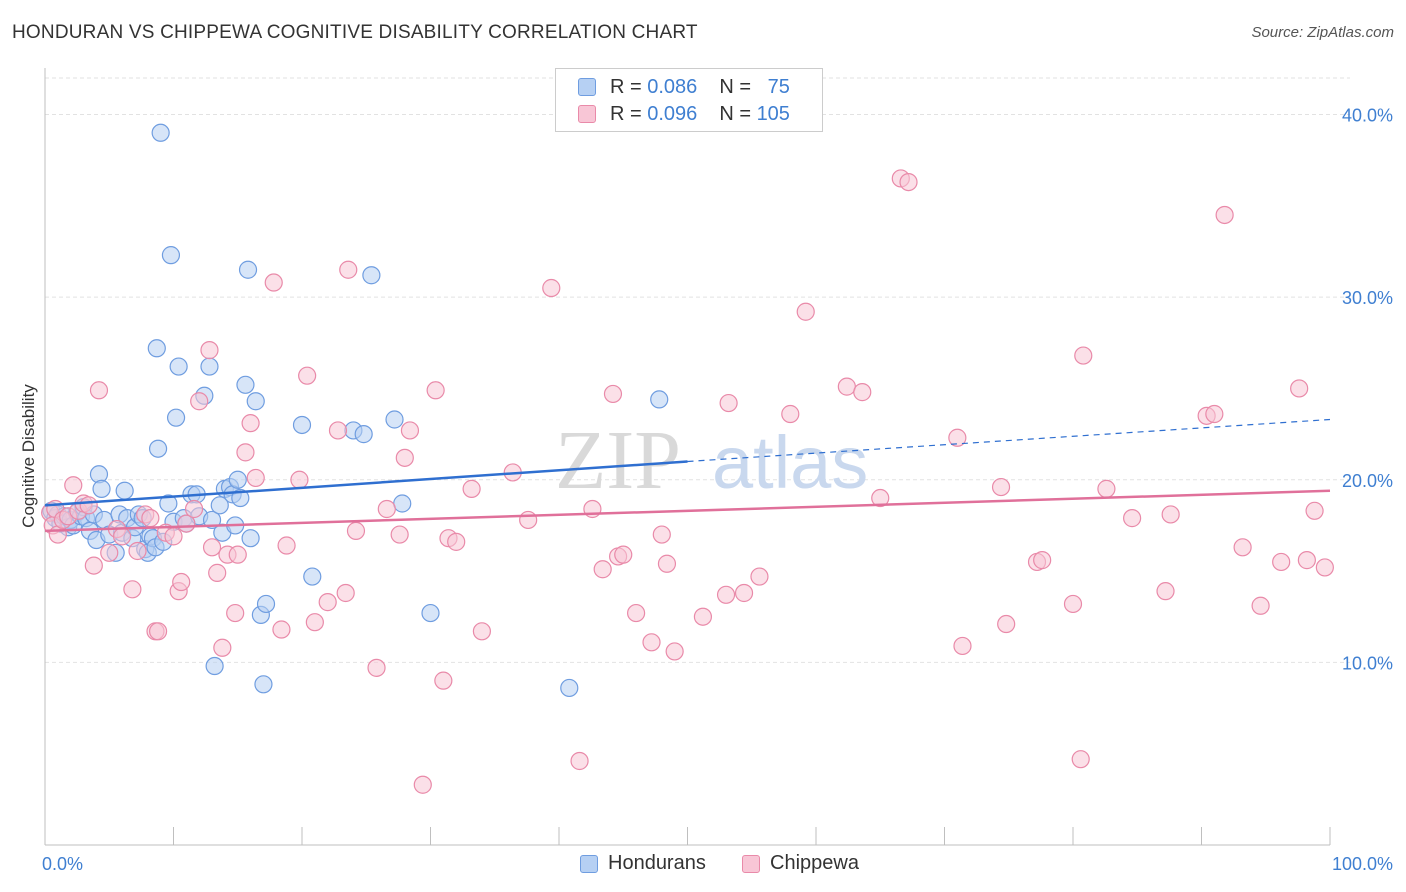 This screenshot has width=1406, height=892. What do you see at coordinates (28, 456) in the screenshot?
I see `y-axis-label: Cognitive Disability` at bounding box center [28, 456].